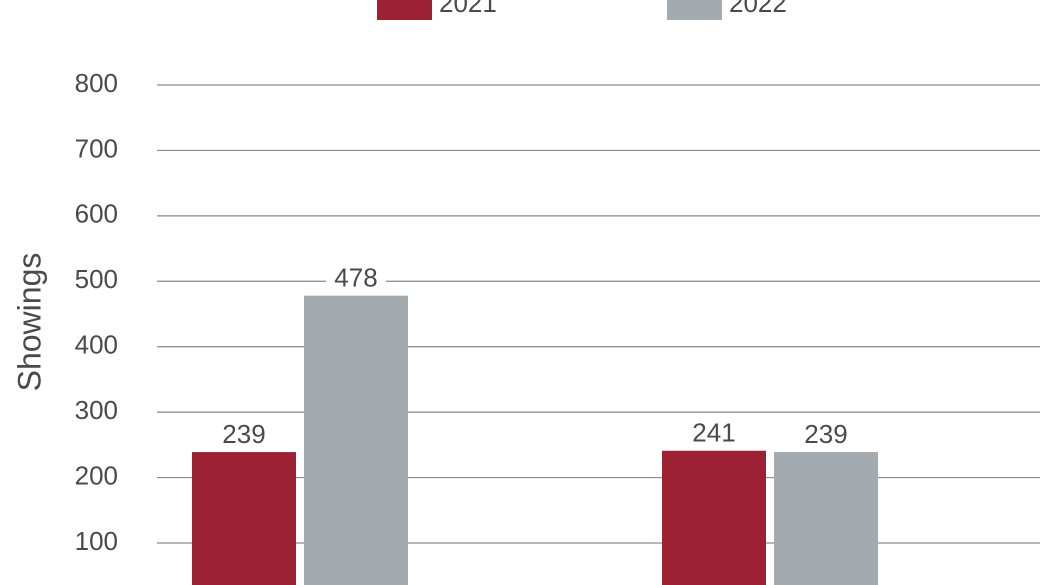  Describe the element at coordinates (96, 541) in the screenshot. I see `y-tick-label: 100` at that location.